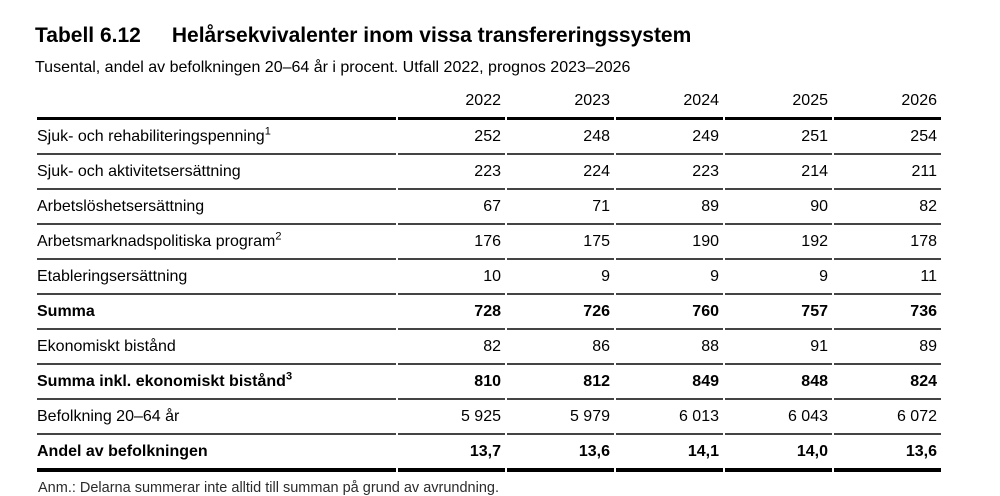  I want to click on value-cell: 728, so click(451, 312).